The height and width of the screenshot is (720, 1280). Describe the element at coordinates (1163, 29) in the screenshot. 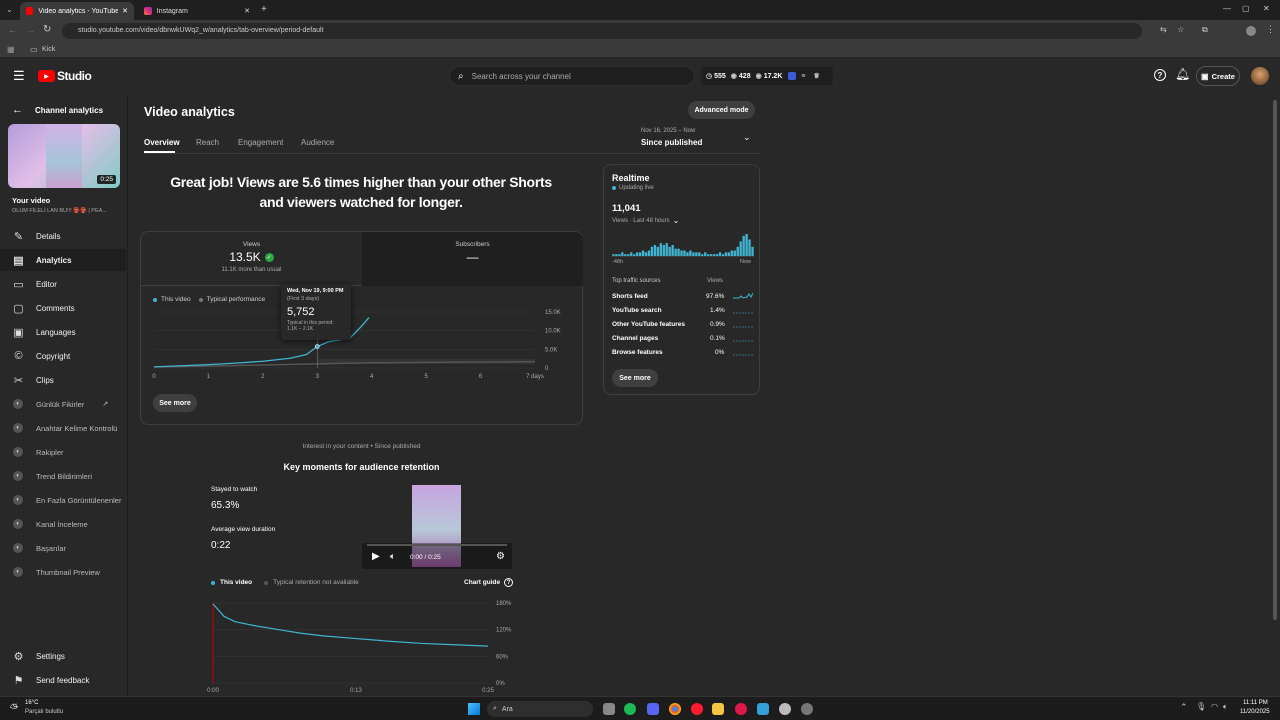

I see `translate-icon: ⇆` at that location.